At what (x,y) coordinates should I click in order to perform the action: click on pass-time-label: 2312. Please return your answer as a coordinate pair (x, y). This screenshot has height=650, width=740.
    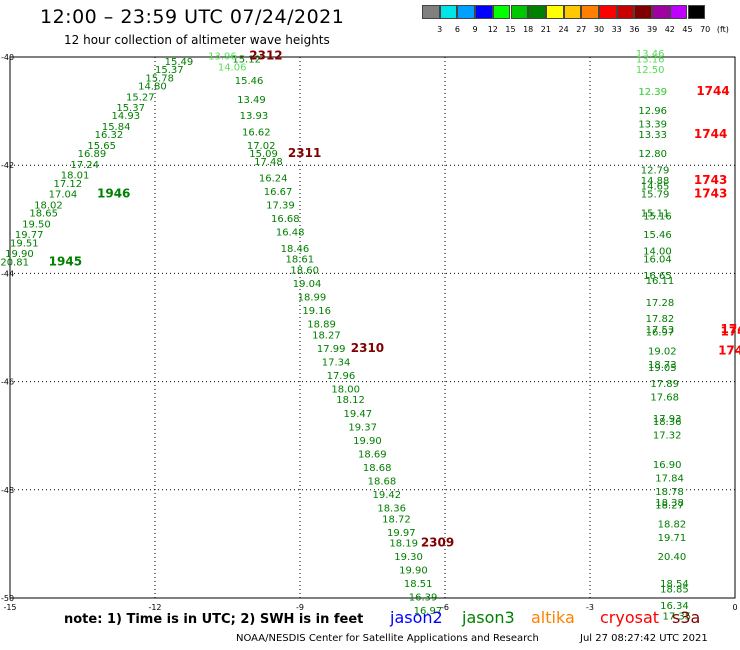
    Looking at the image, I should click on (265, 56).